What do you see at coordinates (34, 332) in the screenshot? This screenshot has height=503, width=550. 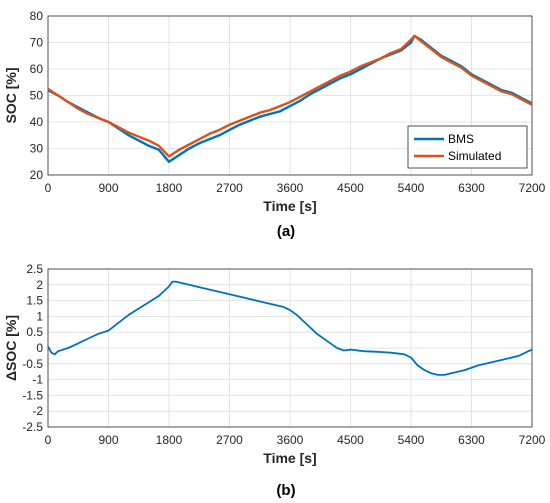 I see `panel-b-y-tick-label: 0.5` at bounding box center [34, 332].